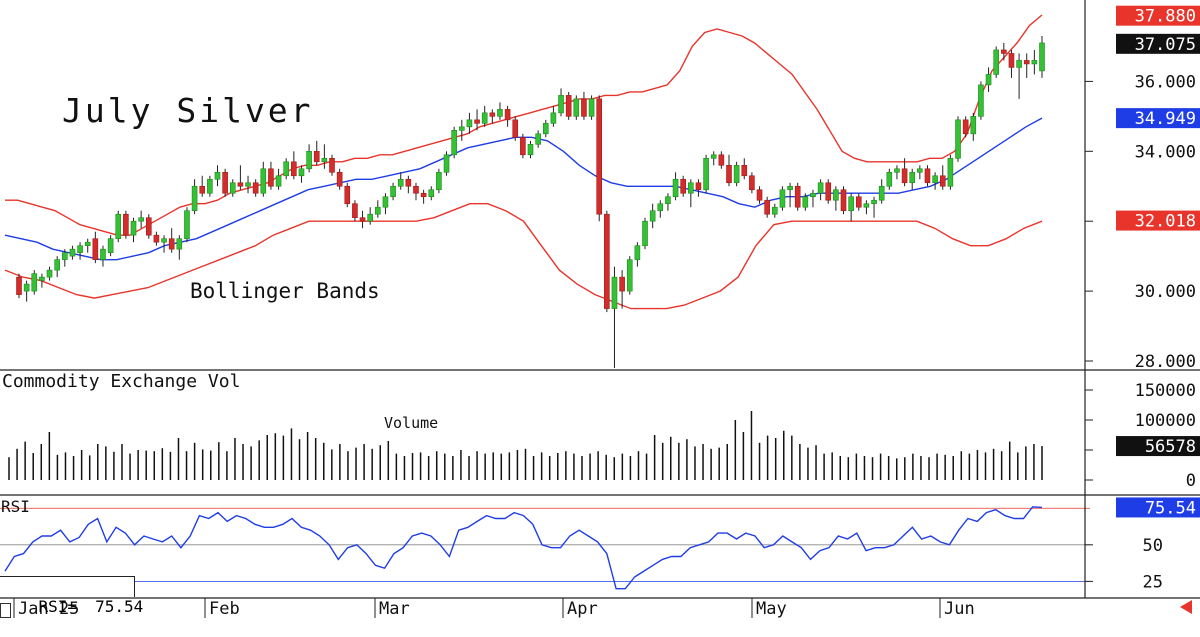 The width and height of the screenshot is (1200, 637). What do you see at coordinates (58, 606) in the screenshot?
I see `rsi-readout-label: RSI=` at bounding box center [58, 606].